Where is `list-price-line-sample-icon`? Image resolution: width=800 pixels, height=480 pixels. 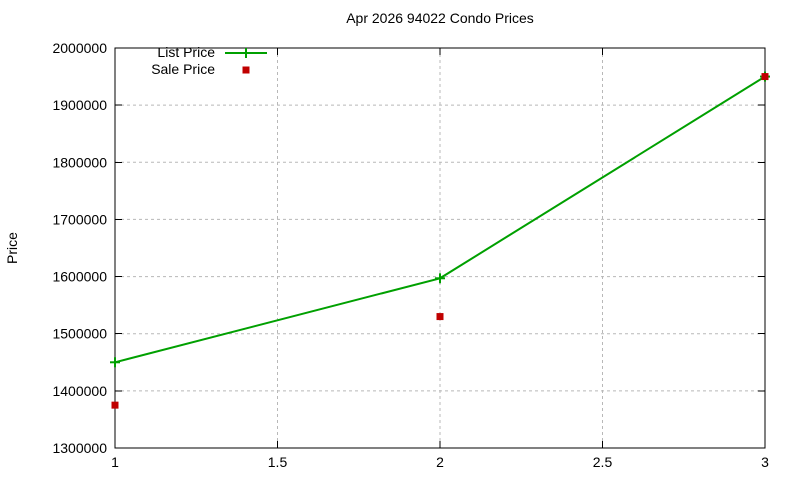 list-price-line-sample-icon is located at coordinates (246, 52).